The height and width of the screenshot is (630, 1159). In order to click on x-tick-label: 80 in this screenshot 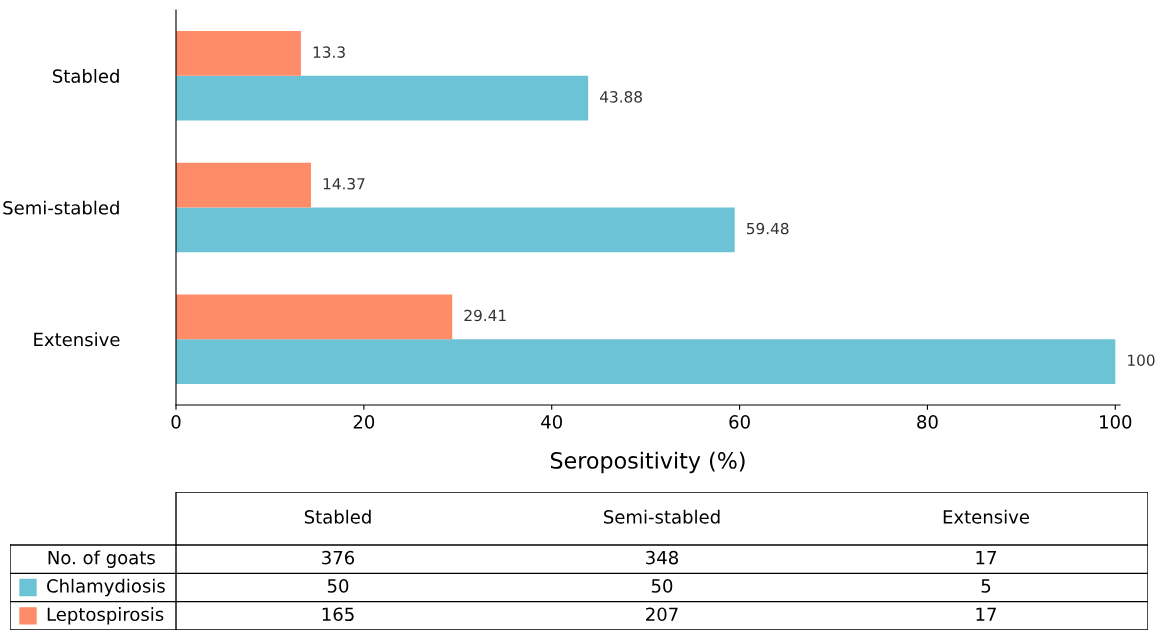, I will do `click(927, 422)`.